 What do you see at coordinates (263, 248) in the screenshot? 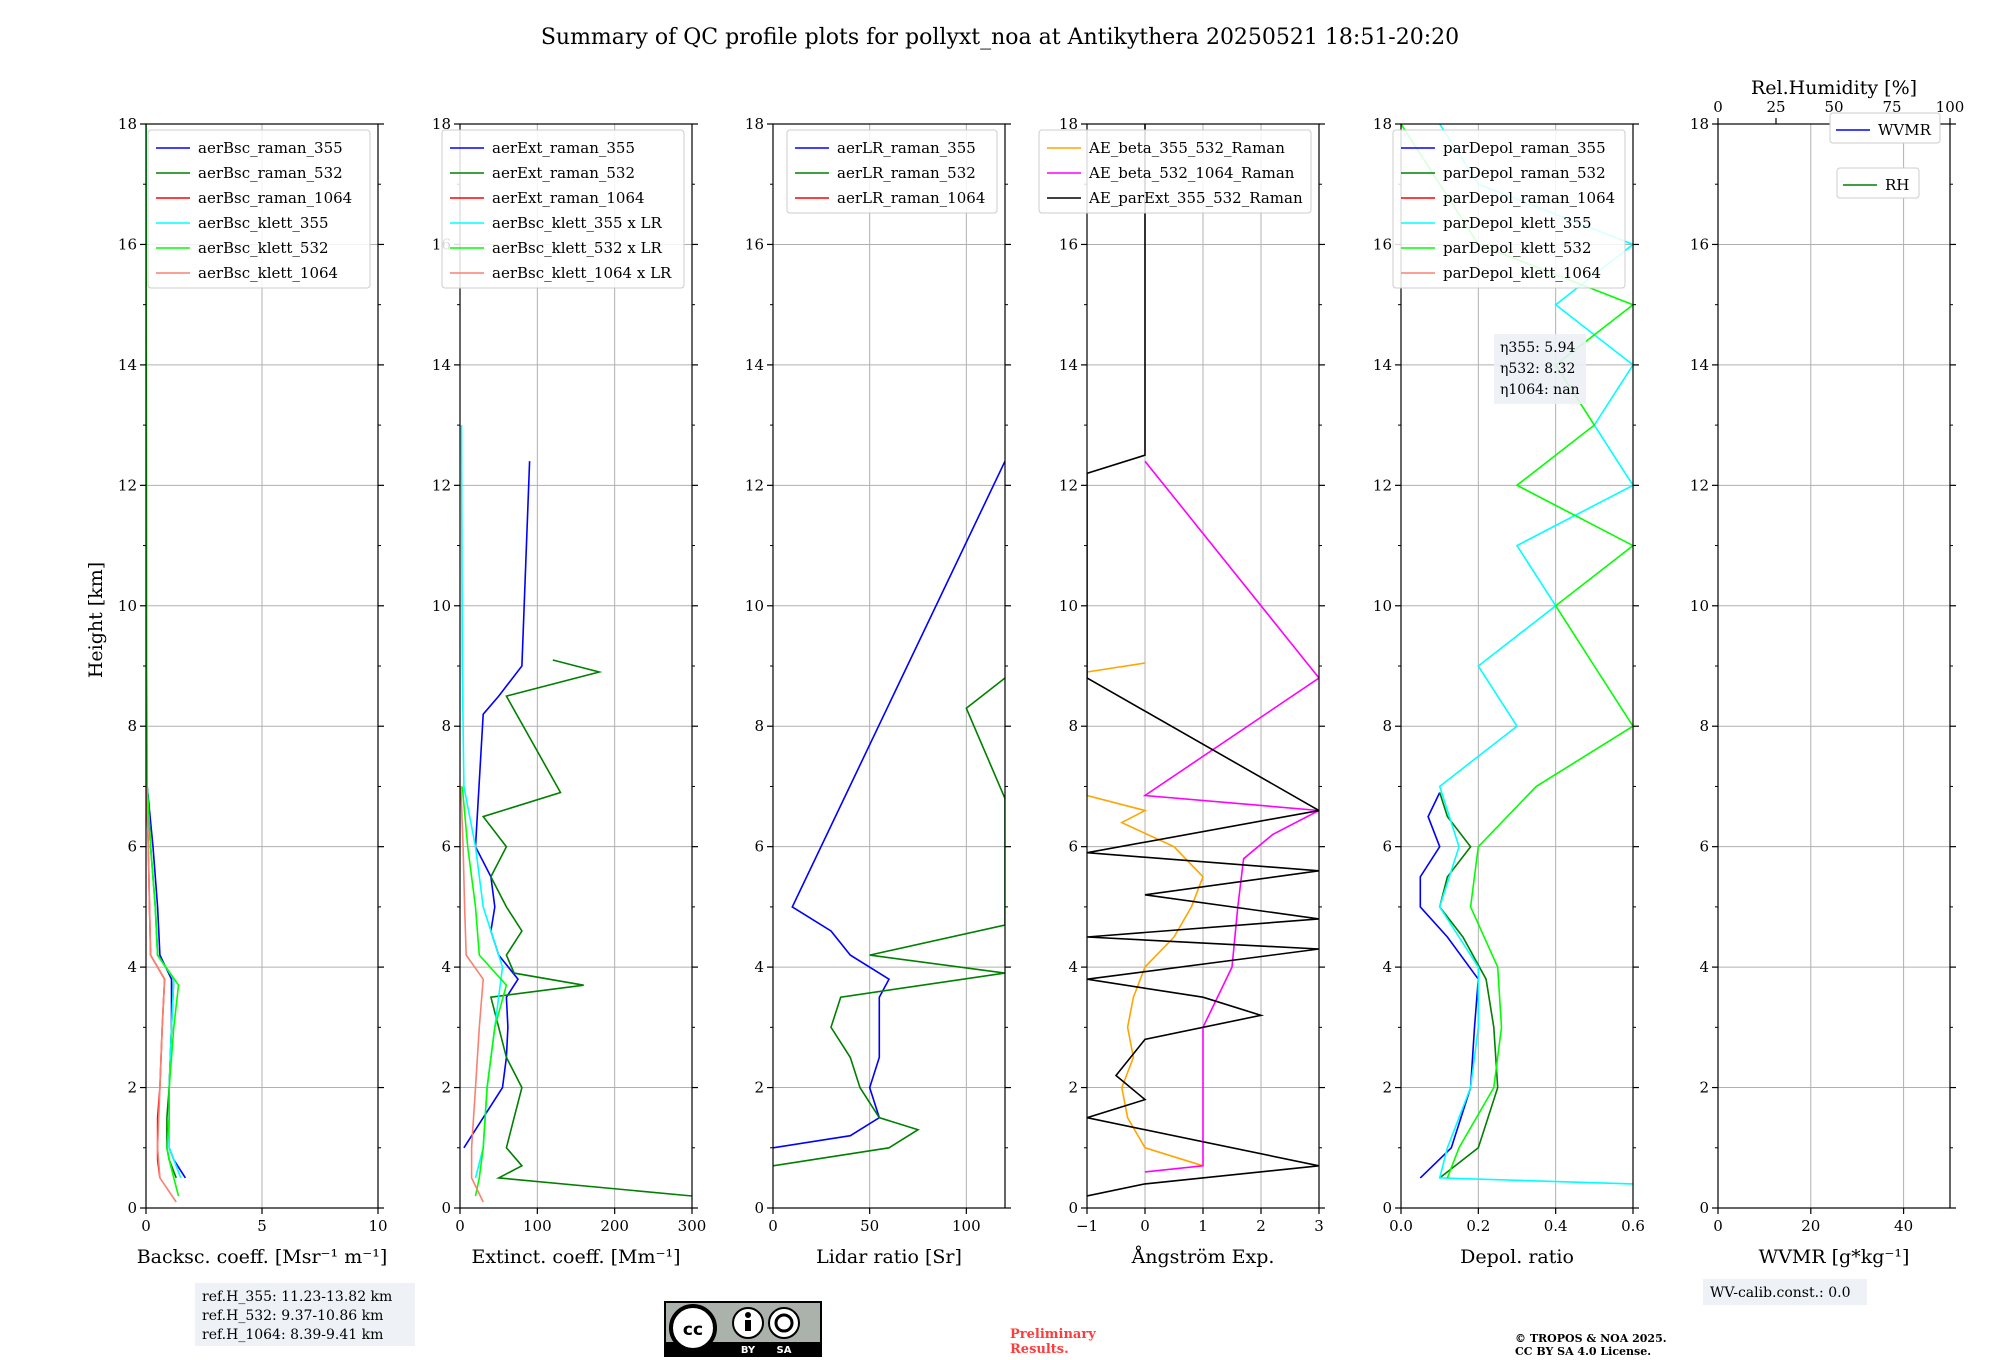
I see `legend-label: aerBsc_klett_532` at bounding box center [263, 248].